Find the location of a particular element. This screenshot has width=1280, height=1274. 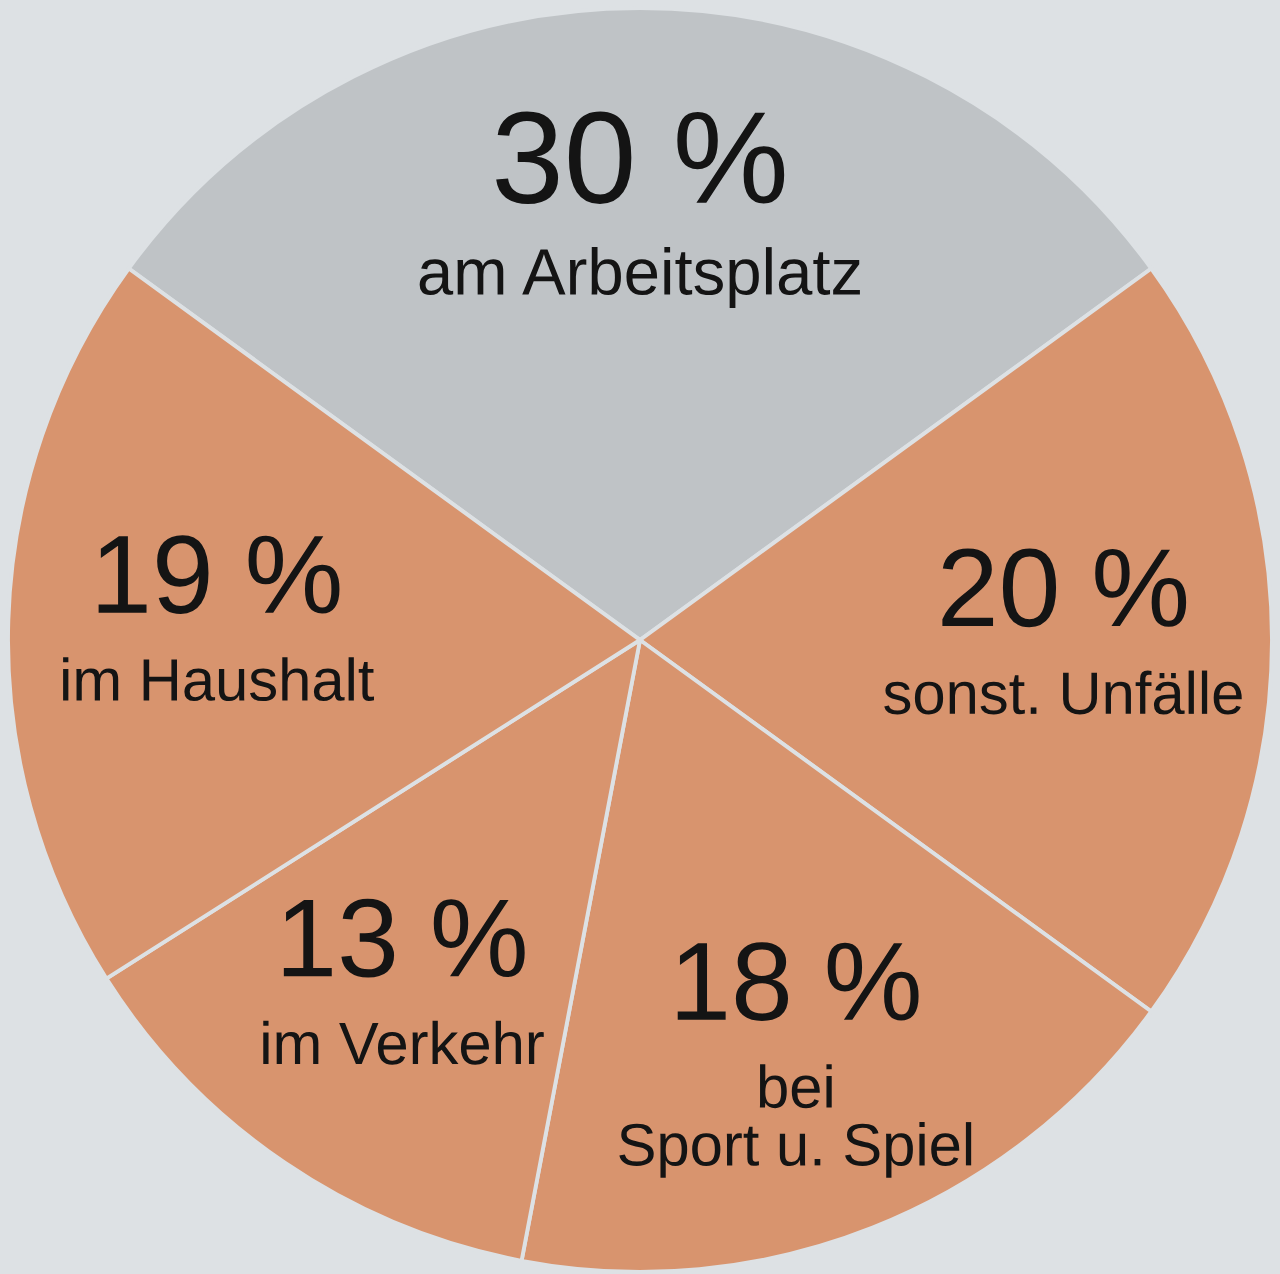

slice-label: sonst. Unfälle is located at coordinates (1063, 692).